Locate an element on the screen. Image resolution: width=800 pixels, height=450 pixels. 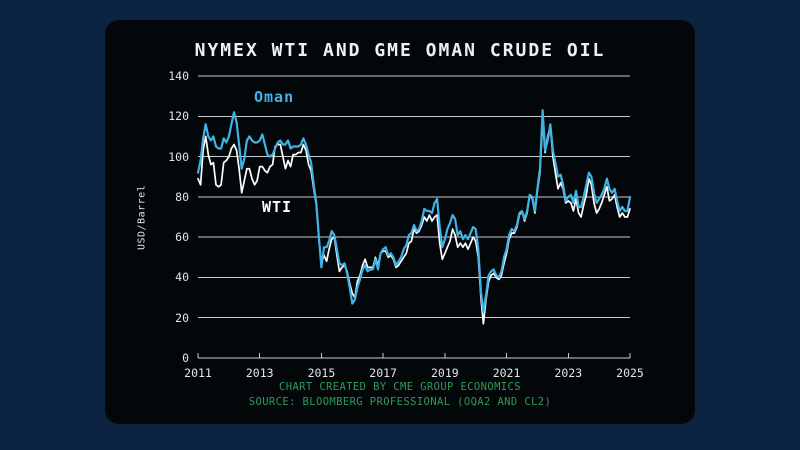
x-tick-label-2023: 2023 is located at coordinates (568, 373).